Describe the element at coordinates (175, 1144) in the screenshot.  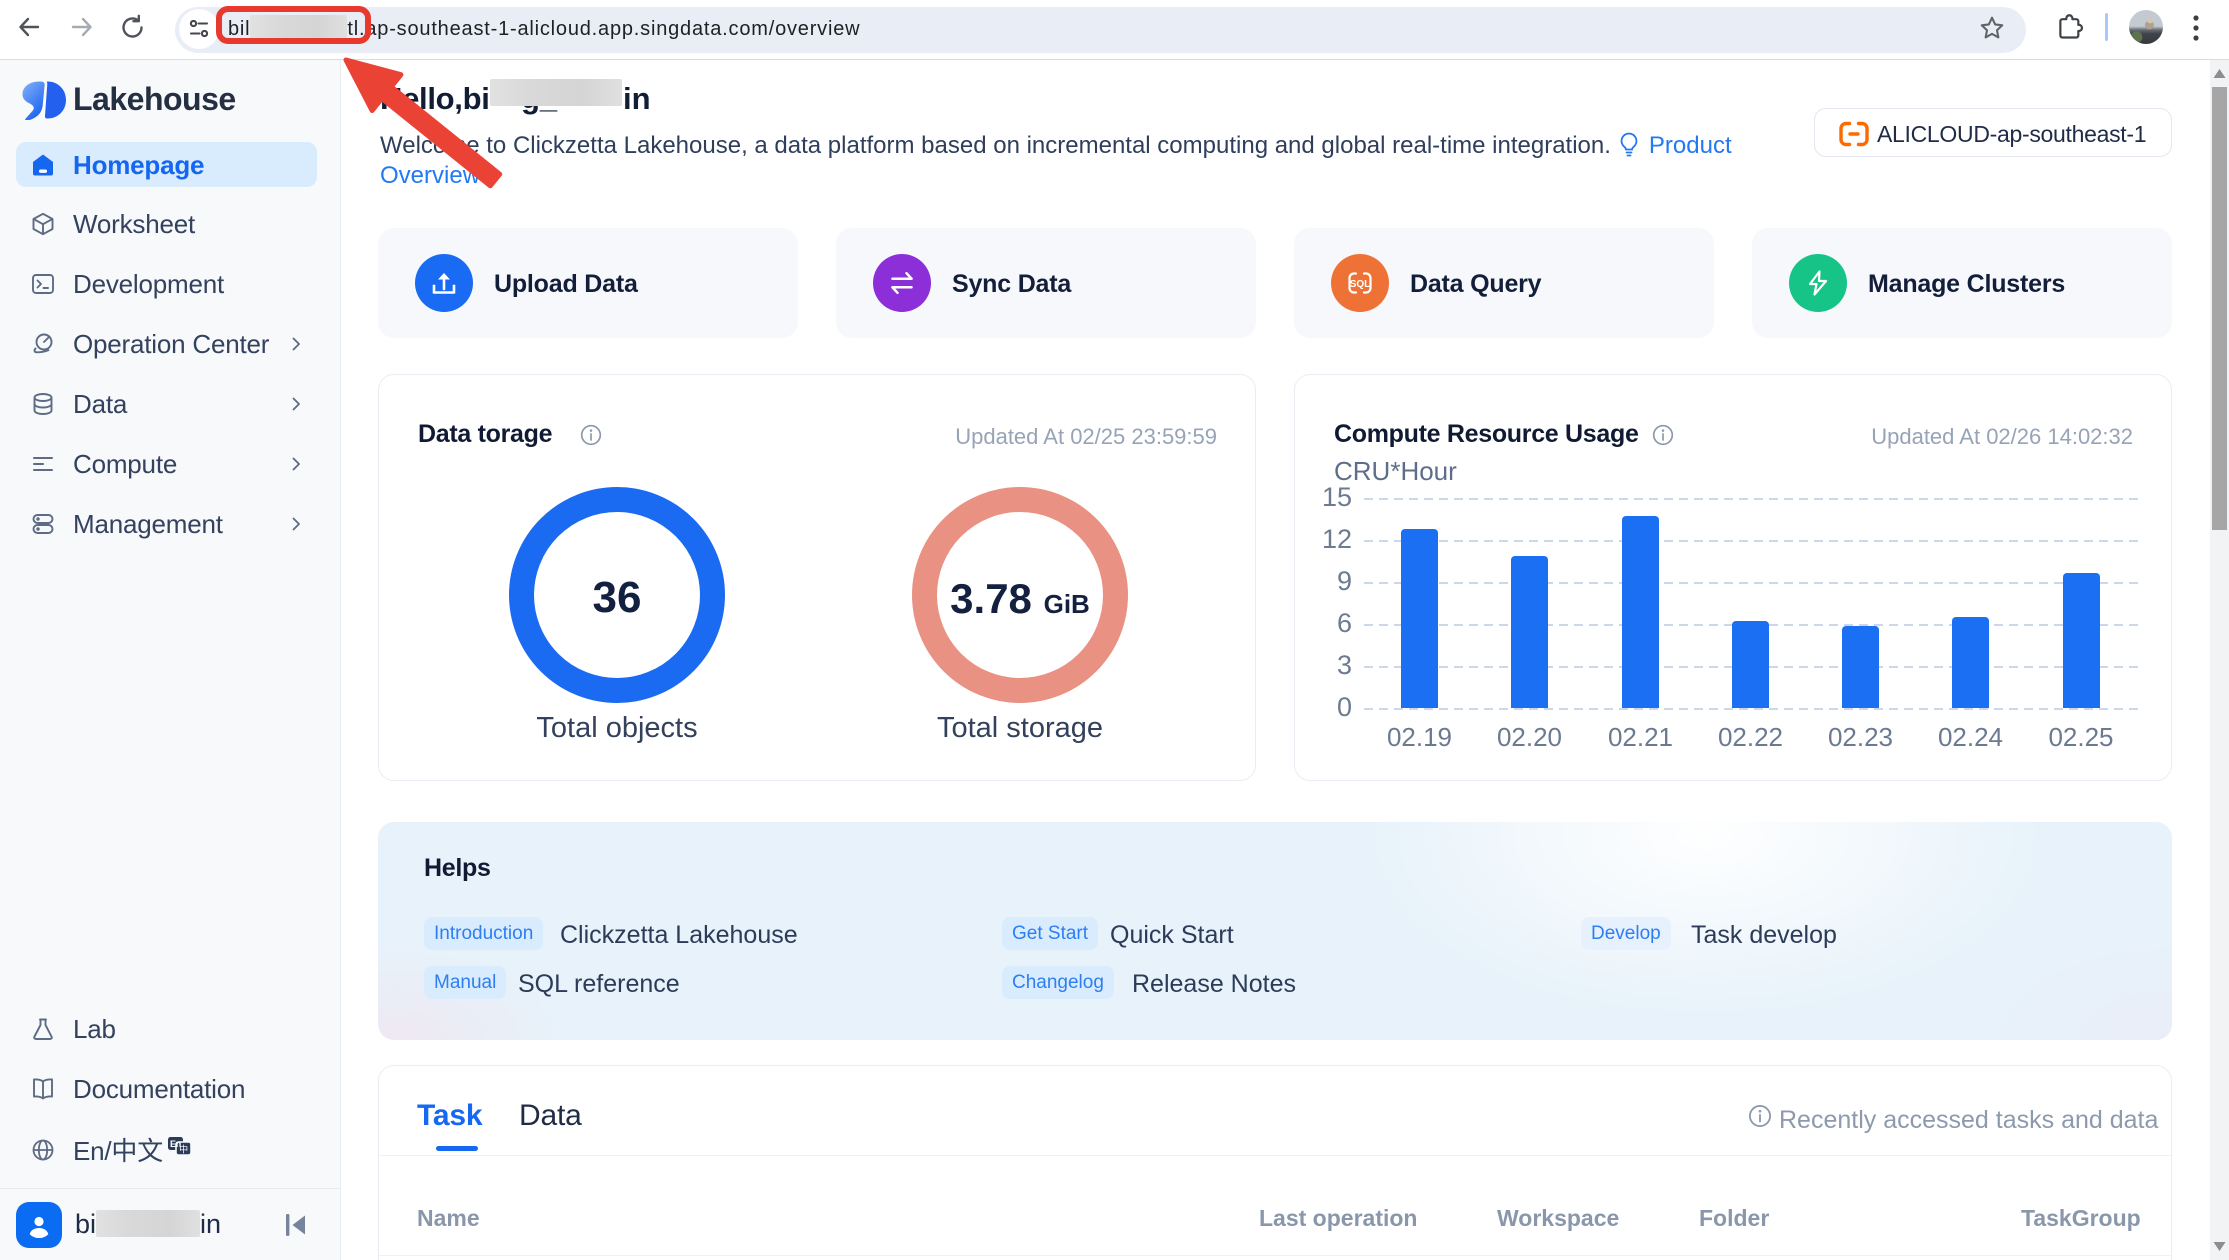
I see `svg-text: En` at that location.